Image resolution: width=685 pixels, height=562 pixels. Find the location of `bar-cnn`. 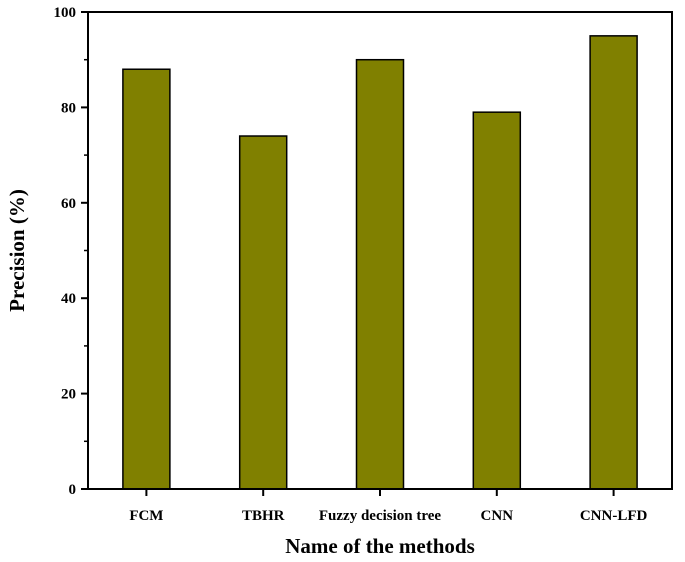

bar-cnn is located at coordinates (497, 300).